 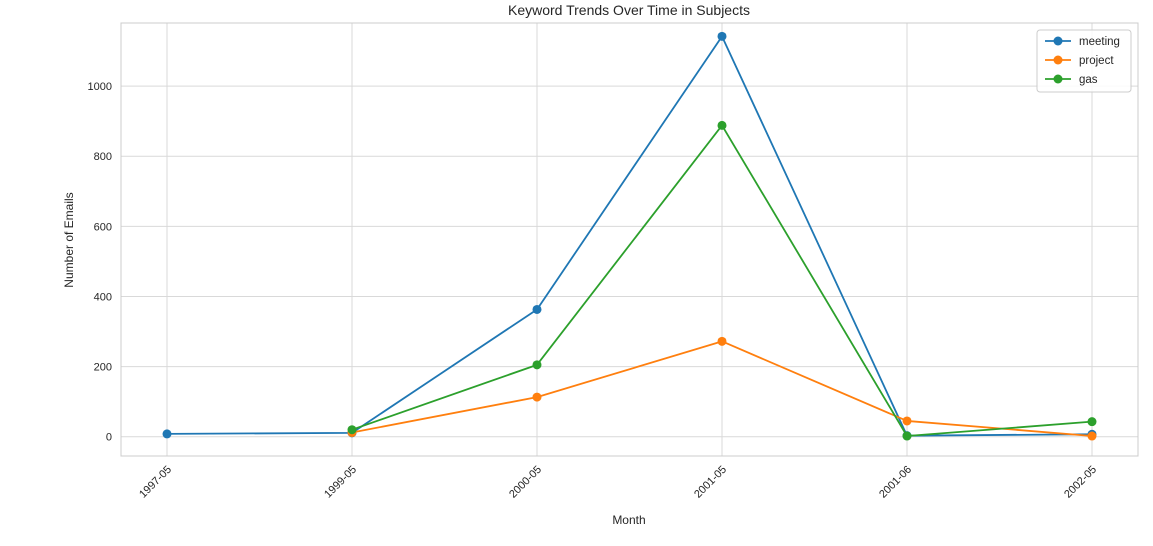 What do you see at coordinates (100, 87) in the screenshot?
I see `y-tick-label: 1000` at bounding box center [100, 87].